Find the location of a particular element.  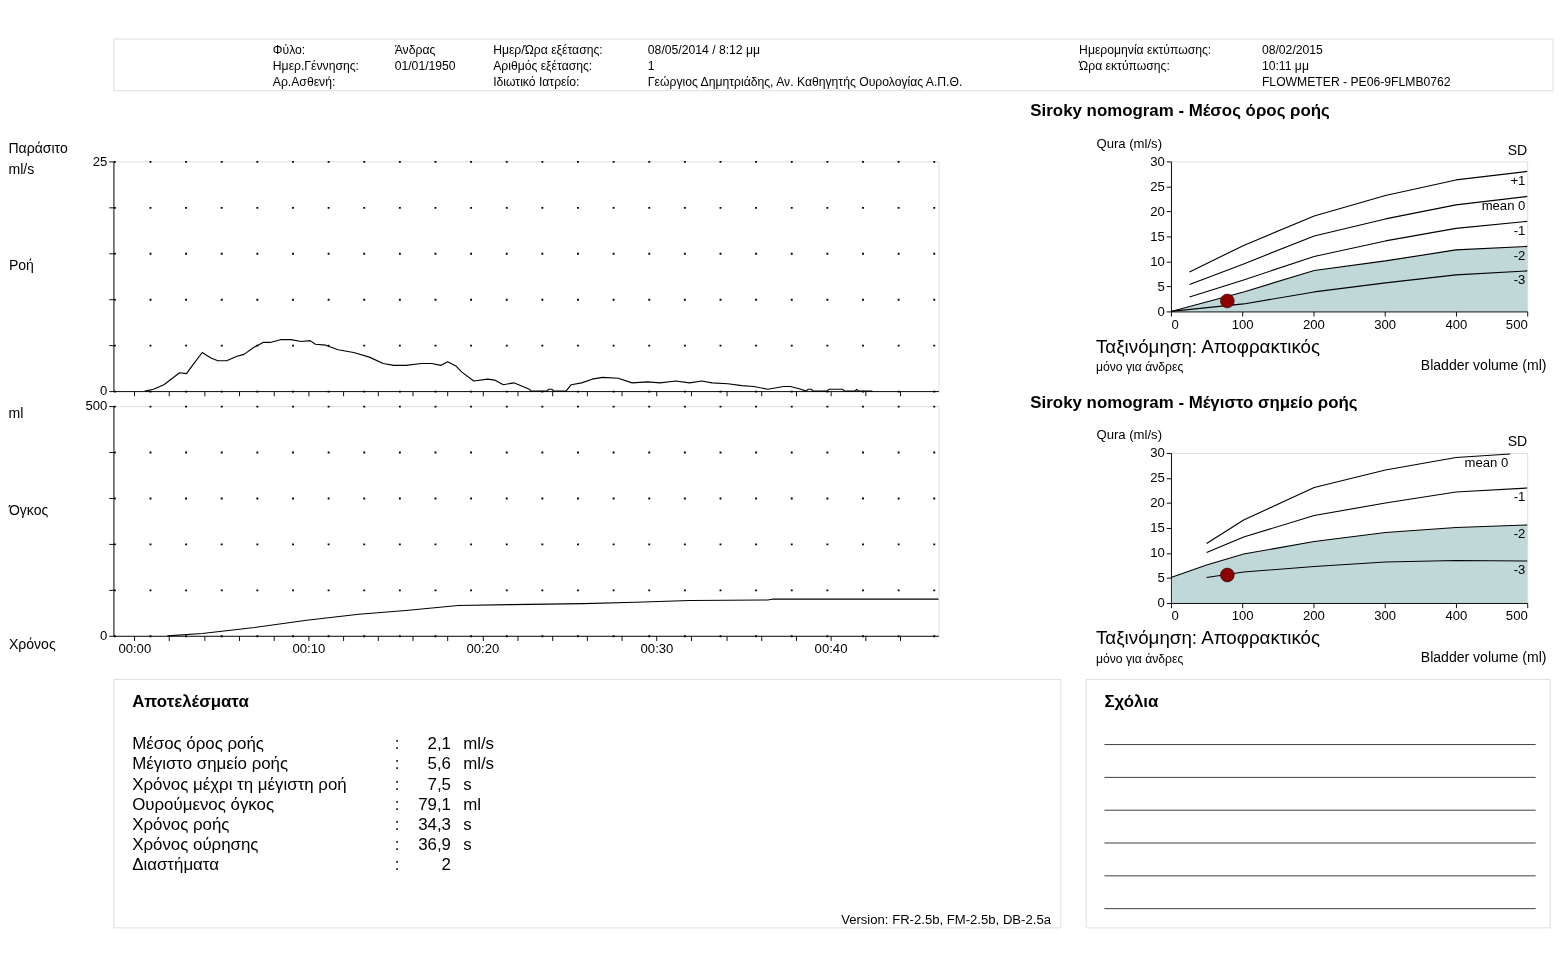

text: Μέγιστο σημείο ροής is located at coordinates (210, 764).